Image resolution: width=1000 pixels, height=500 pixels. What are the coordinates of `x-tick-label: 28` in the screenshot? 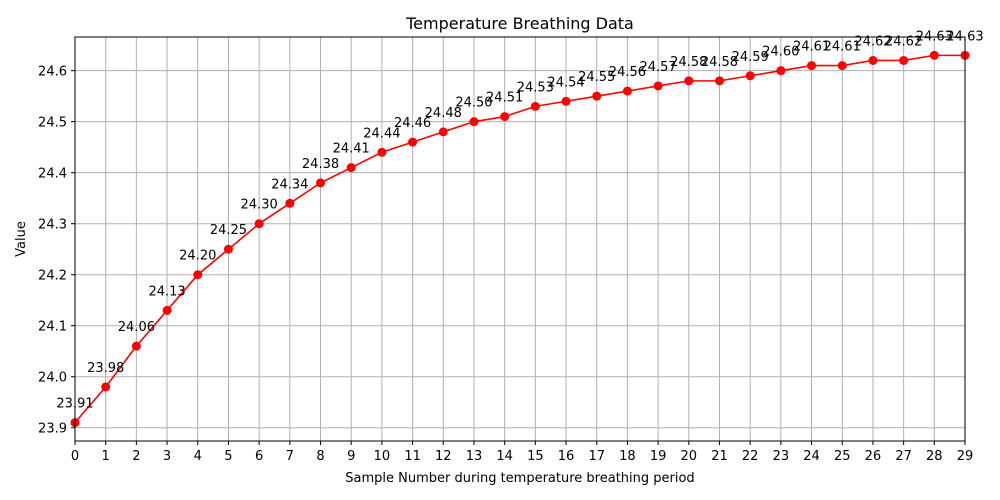 It's located at (934, 456).